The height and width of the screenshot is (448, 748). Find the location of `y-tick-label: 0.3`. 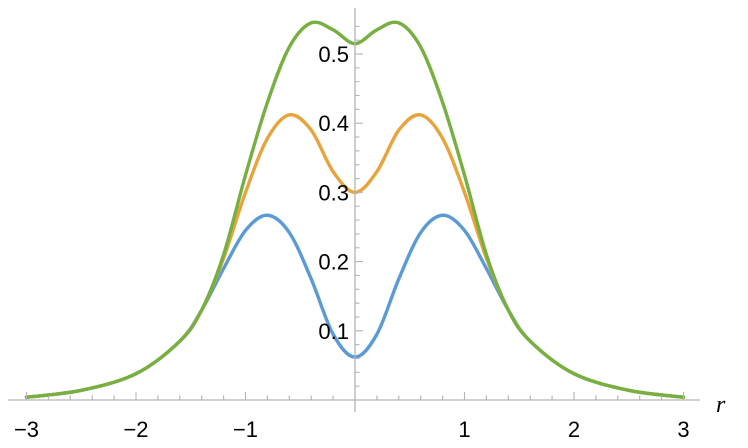

y-tick-label: 0.3 is located at coordinates (333, 192).